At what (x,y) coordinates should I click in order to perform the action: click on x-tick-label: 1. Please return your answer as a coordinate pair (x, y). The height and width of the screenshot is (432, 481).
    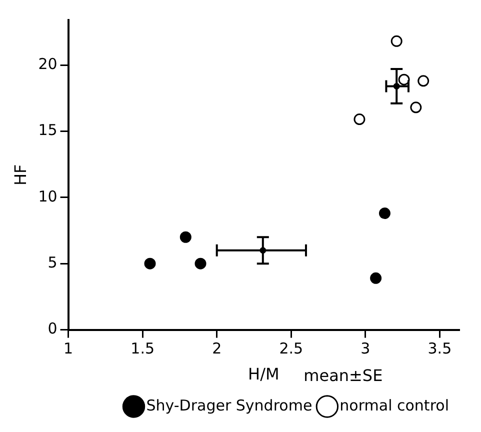
    Looking at the image, I should click on (69, 349).